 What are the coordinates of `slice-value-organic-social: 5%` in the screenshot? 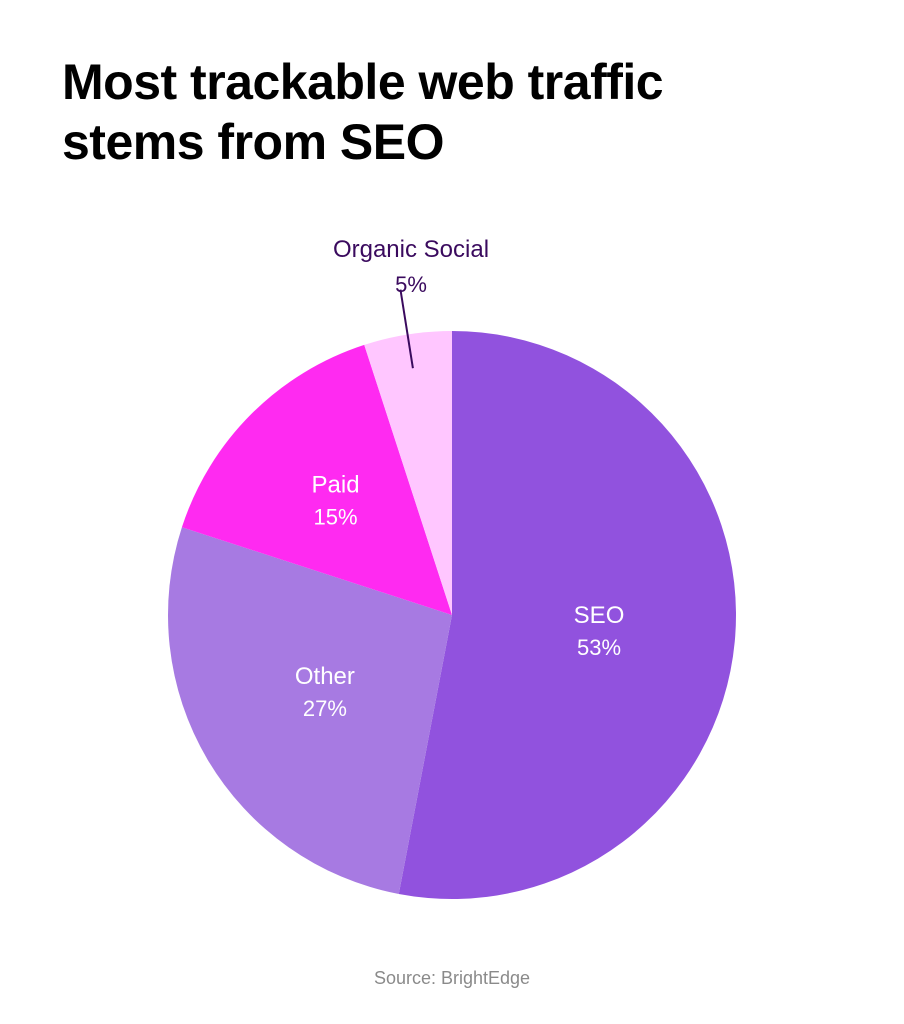 It's located at (411, 284).